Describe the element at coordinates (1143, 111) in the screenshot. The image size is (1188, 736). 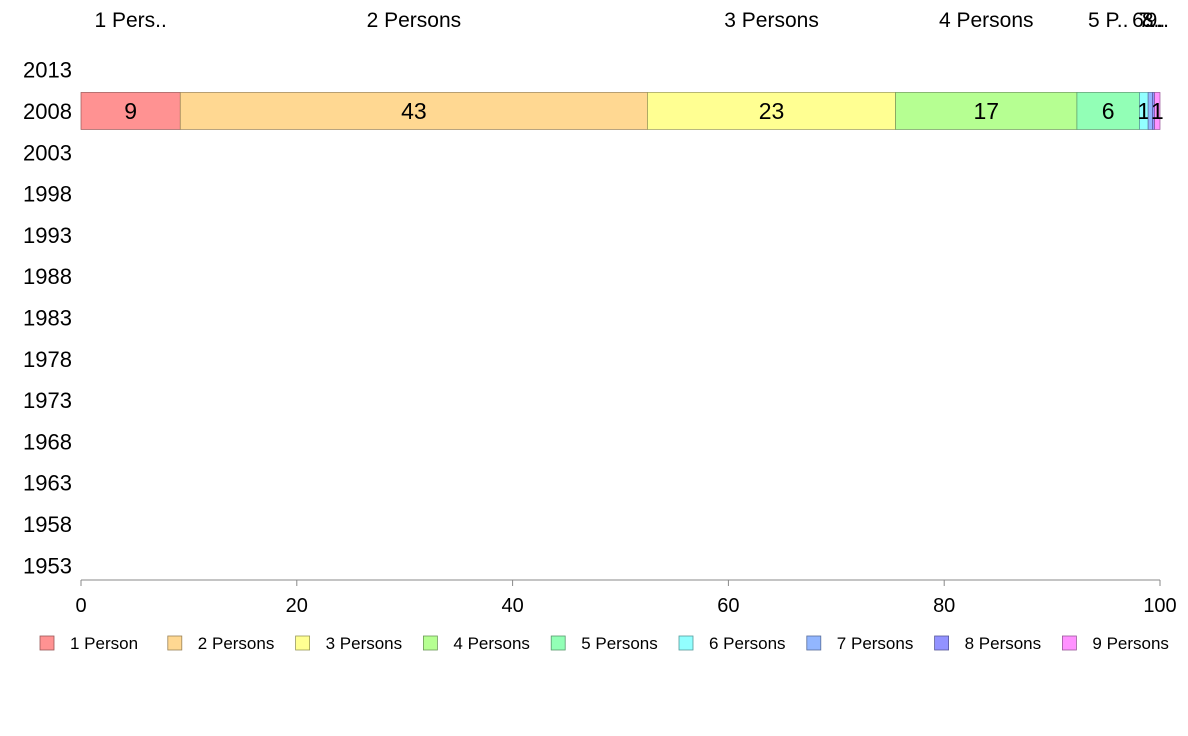
I see `bar-value-label-2008-6: 1` at that location.